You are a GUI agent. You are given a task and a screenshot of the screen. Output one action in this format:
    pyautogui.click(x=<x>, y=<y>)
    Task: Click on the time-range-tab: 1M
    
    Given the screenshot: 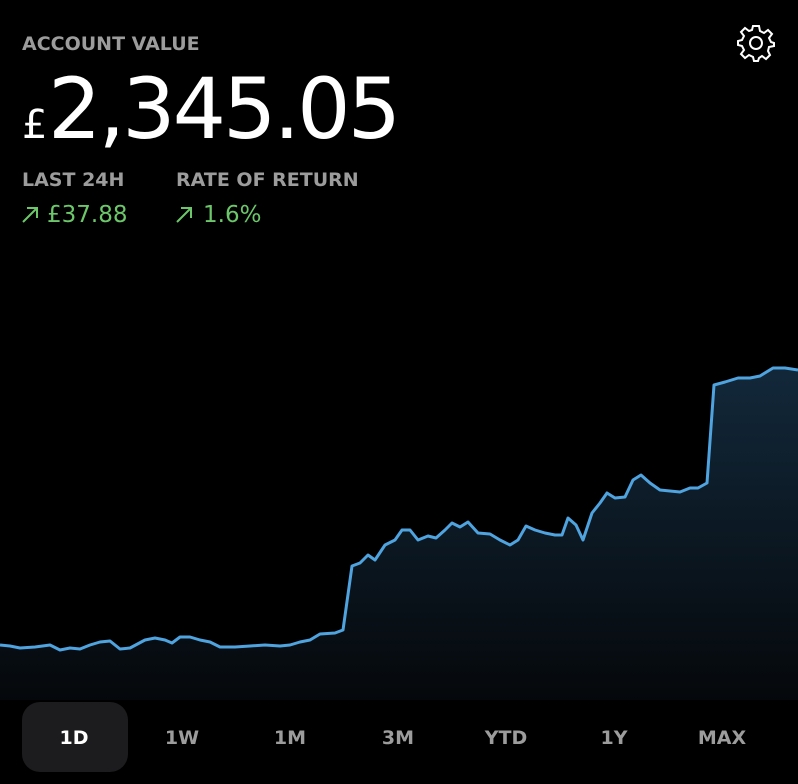 What is the action you would take?
    pyautogui.click(x=290, y=738)
    